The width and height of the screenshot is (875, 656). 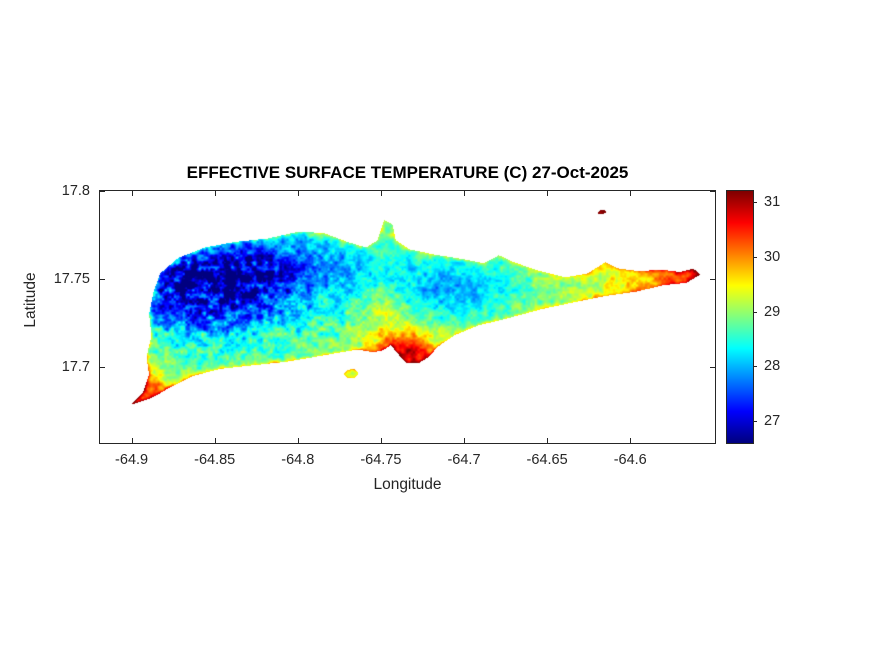 What do you see at coordinates (71, 279) in the screenshot?
I see `y-tick-label: 17.75` at bounding box center [71, 279].